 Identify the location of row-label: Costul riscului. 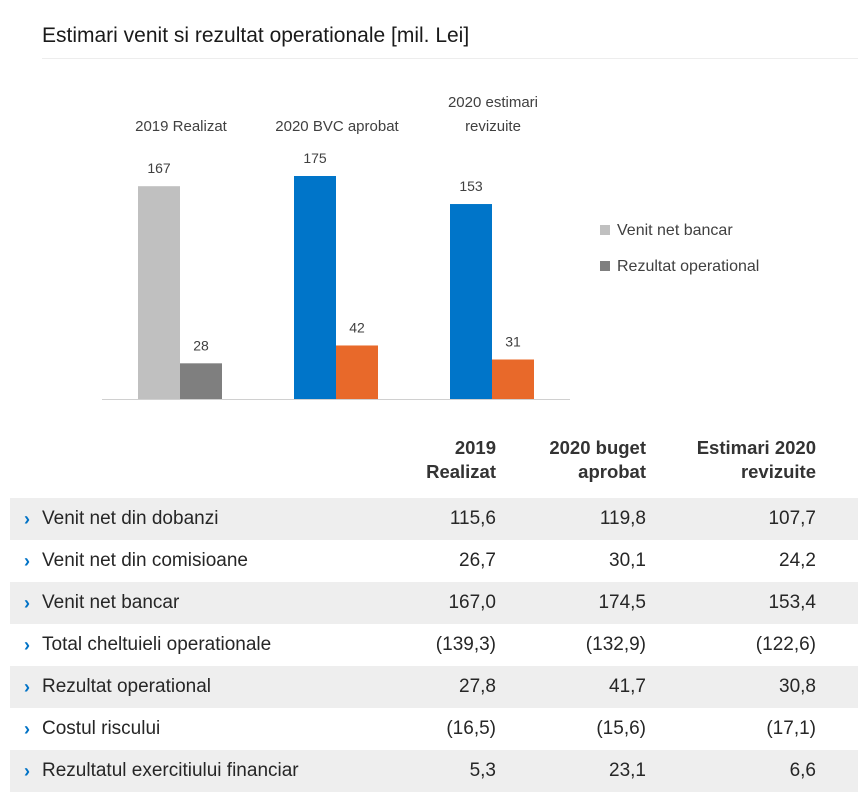
(101, 728).